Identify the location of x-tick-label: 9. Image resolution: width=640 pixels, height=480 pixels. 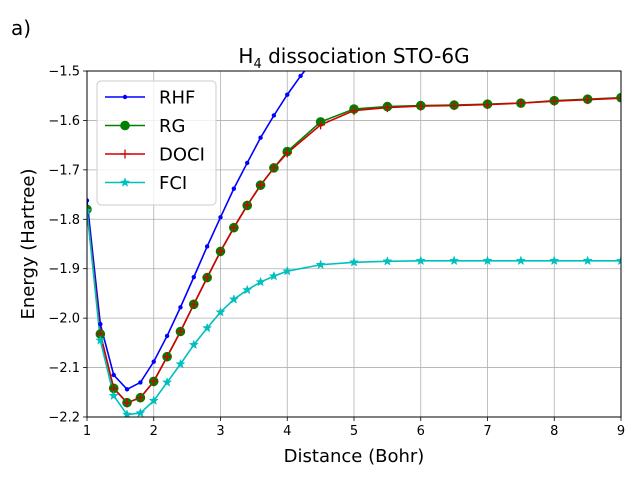
(621, 431).